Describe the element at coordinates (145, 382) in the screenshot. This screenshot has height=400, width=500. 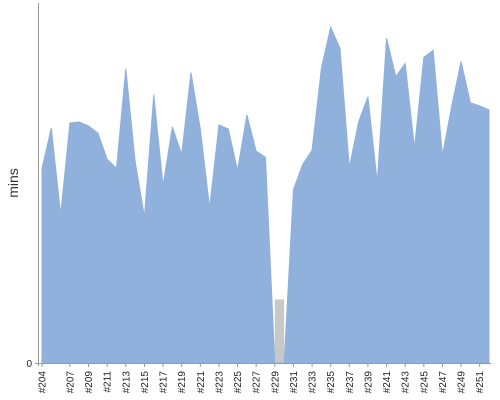
I see `x-tick-label-215: #215` at that location.